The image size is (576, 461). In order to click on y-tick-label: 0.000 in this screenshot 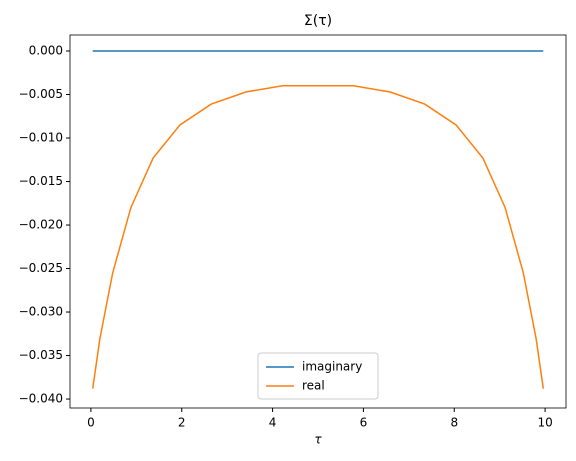, I will do `click(46, 51)`.